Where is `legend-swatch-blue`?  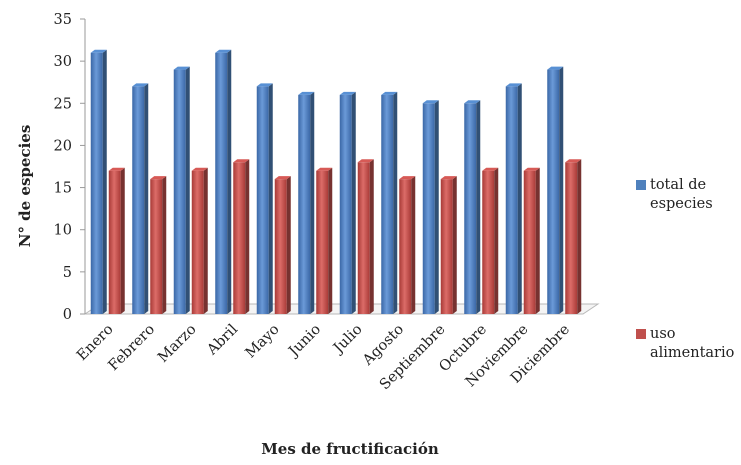
legend-swatch-blue is located at coordinates (641, 185).